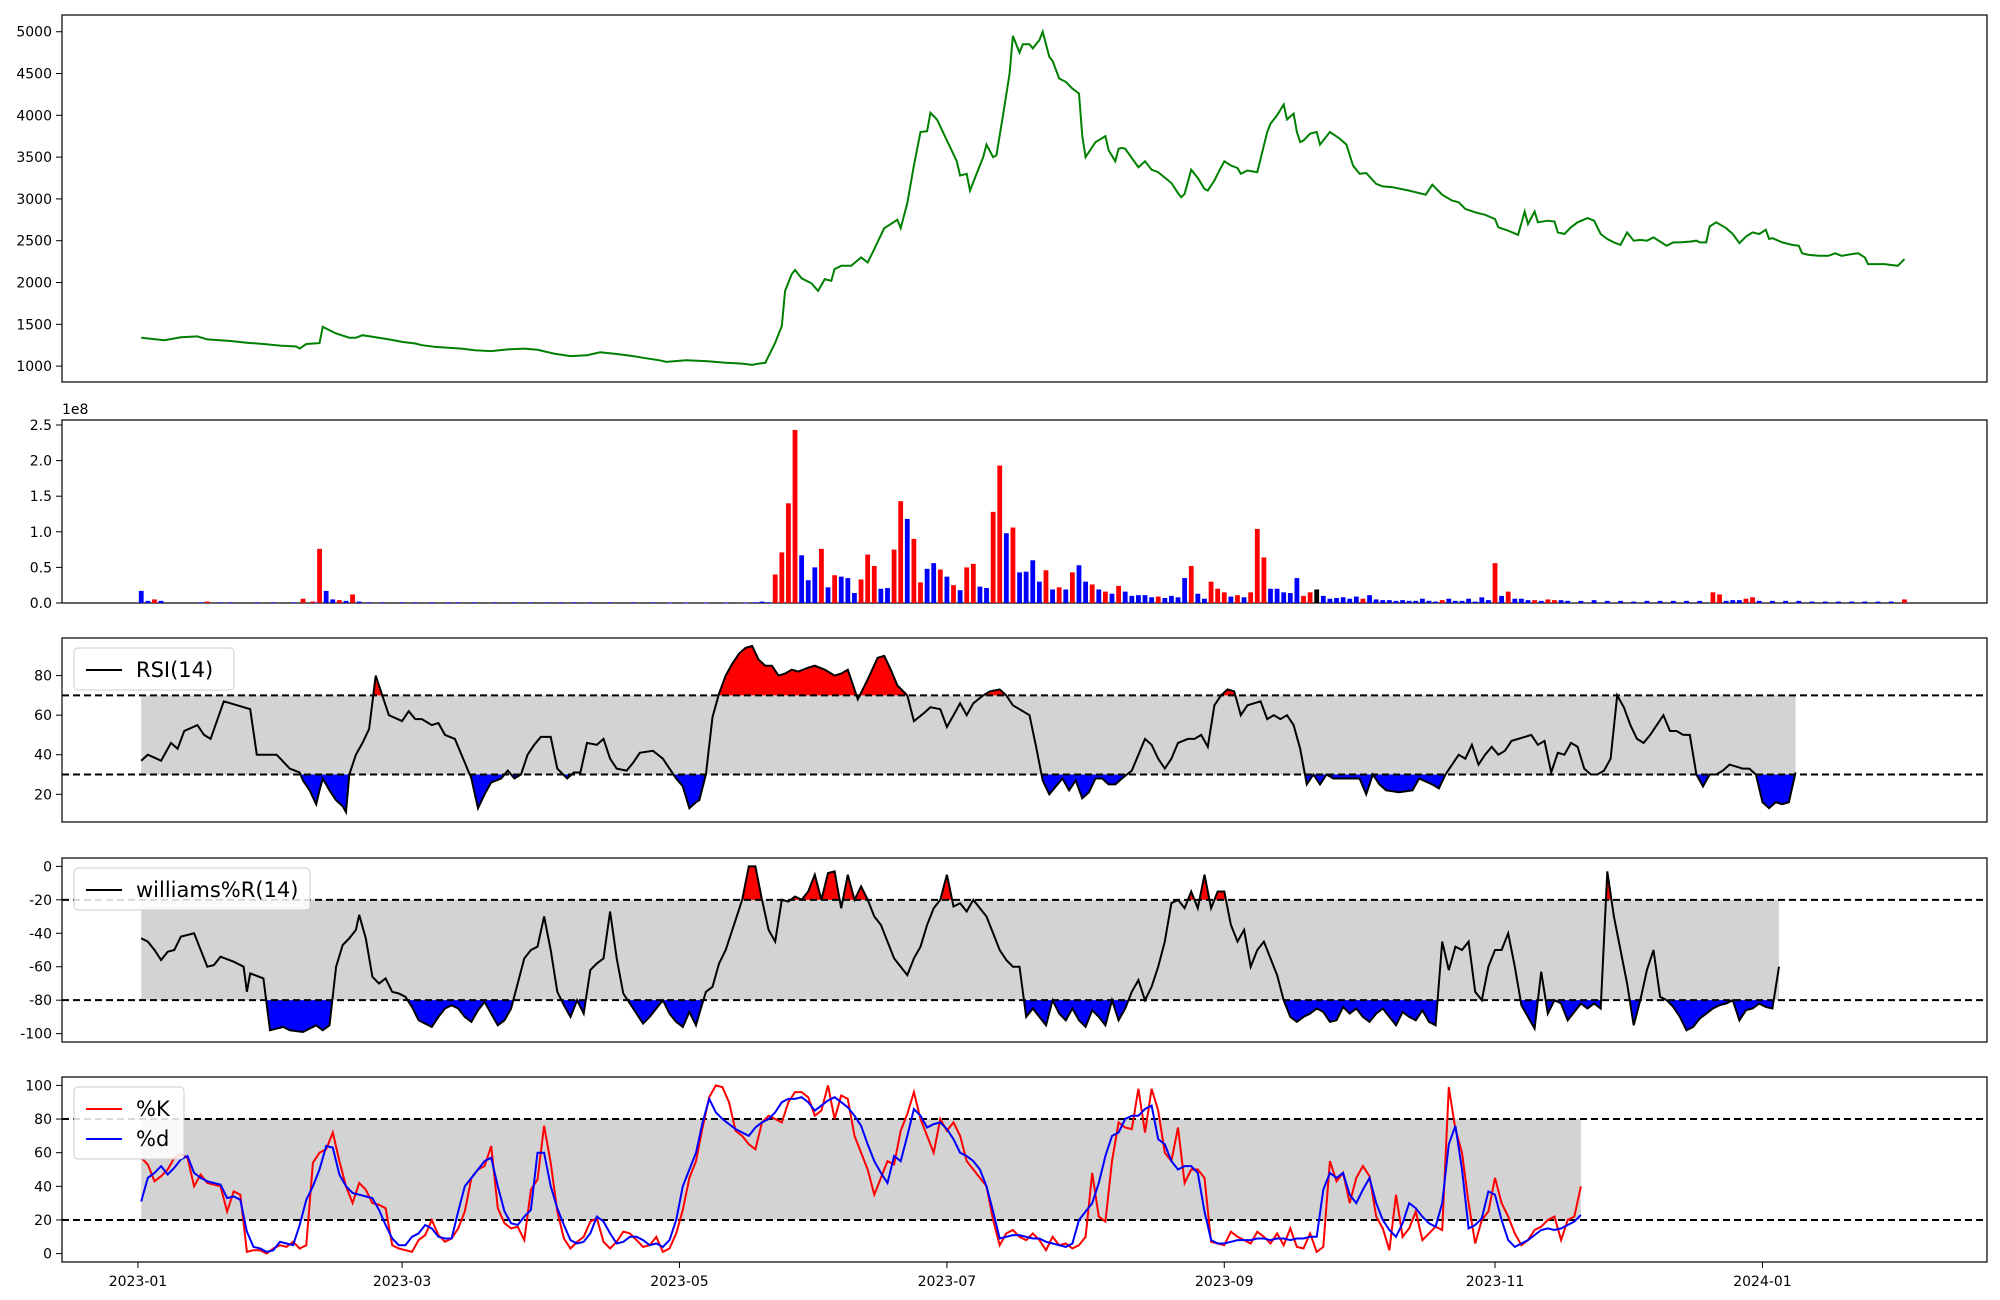 Image resolution: width=2000 pixels, height=1300 pixels. I want to click on price-ytick-label: 4500, so click(34, 75).